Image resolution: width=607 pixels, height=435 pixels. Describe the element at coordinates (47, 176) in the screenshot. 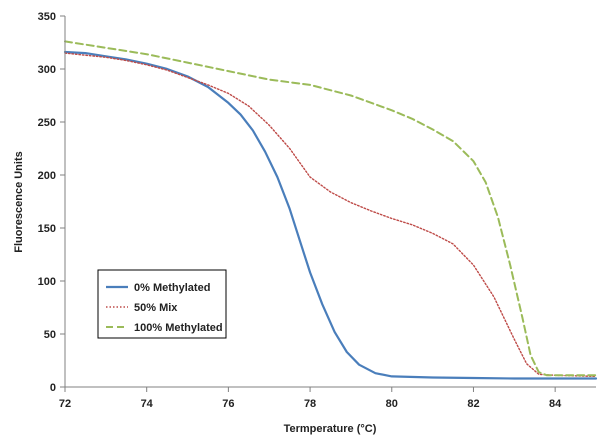

I see `y-tick-label: 200` at that location.